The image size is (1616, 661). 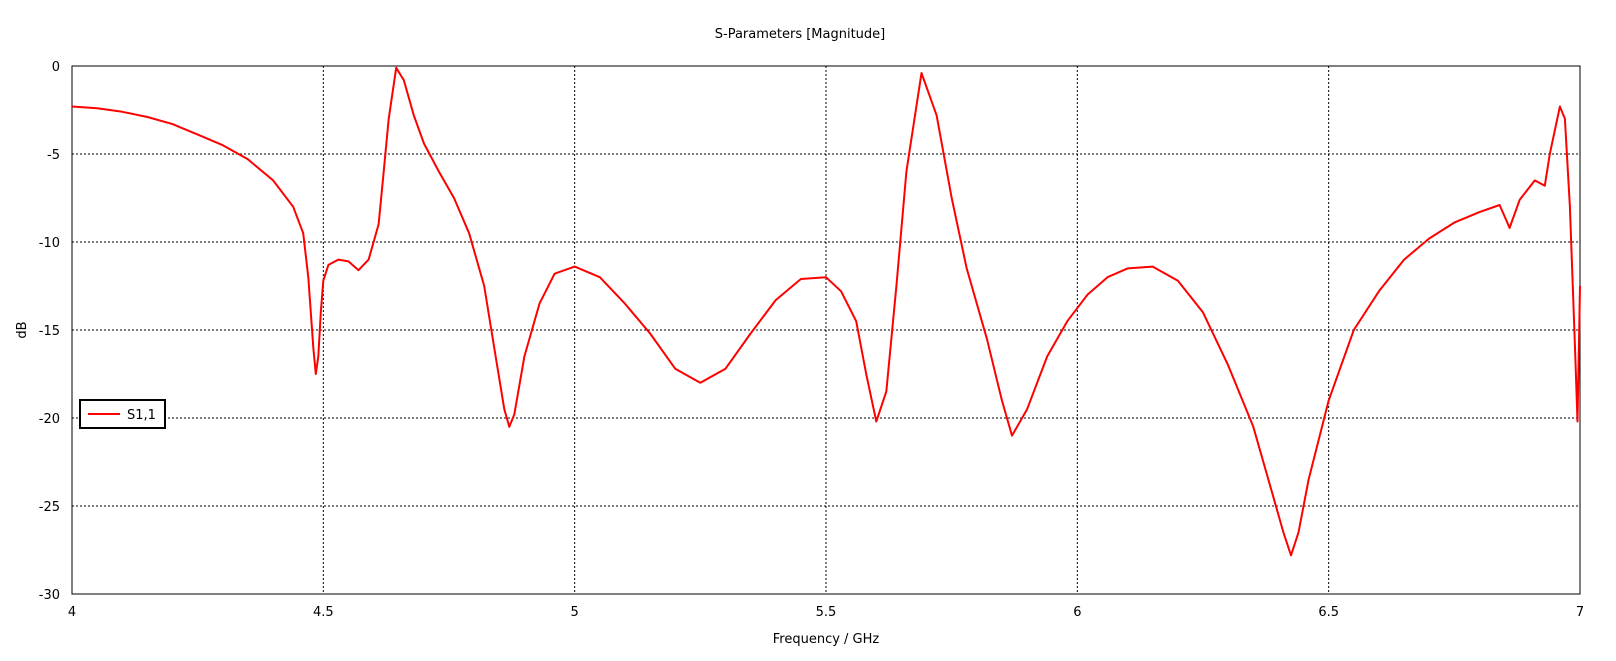 I want to click on x-tick-label: 6.5, so click(x=1328, y=612).